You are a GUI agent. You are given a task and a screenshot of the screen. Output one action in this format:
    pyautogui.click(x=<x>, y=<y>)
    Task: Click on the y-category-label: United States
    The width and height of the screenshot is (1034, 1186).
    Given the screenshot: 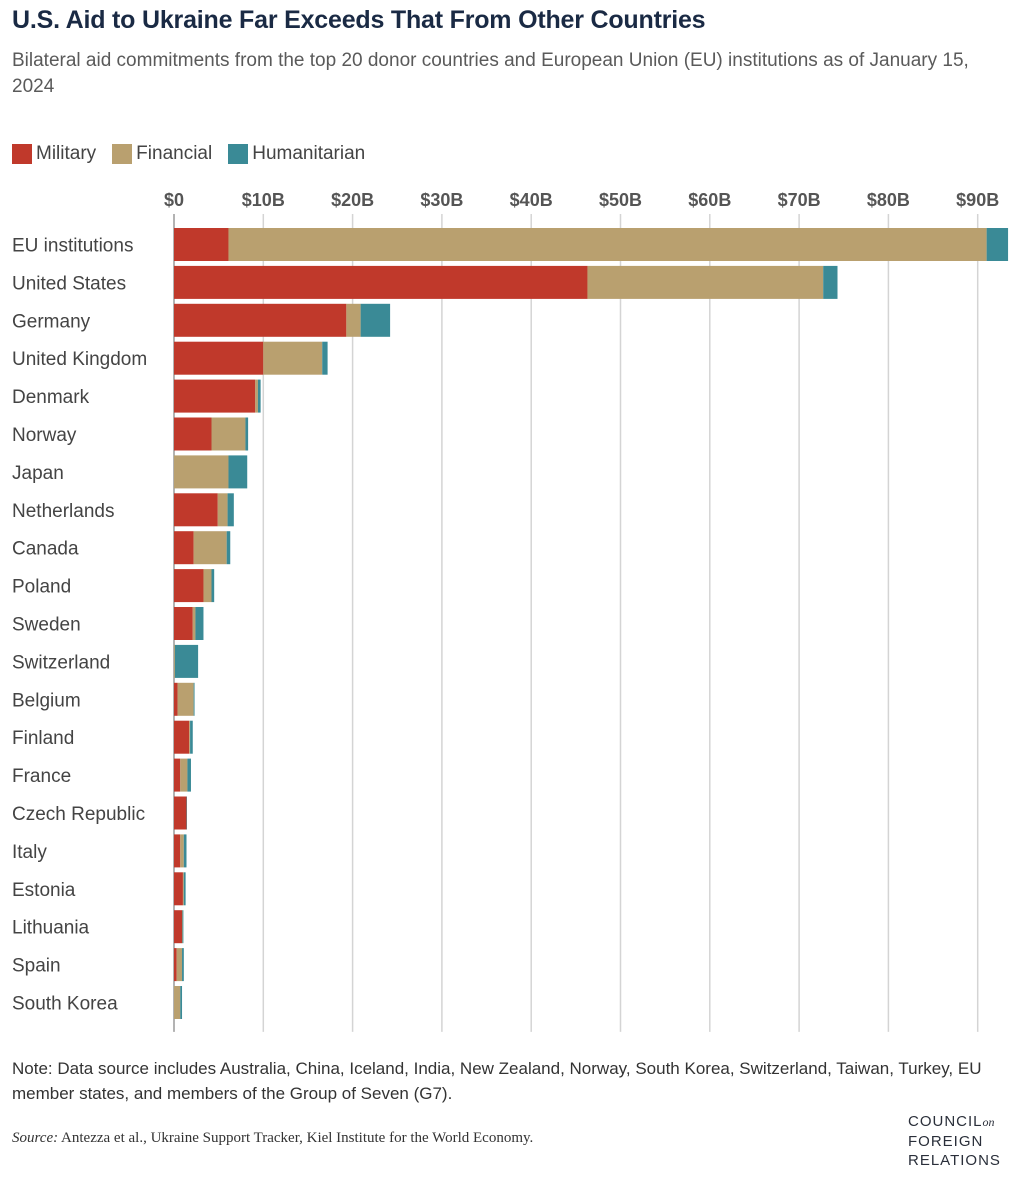 What is the action you would take?
    pyautogui.click(x=69, y=283)
    